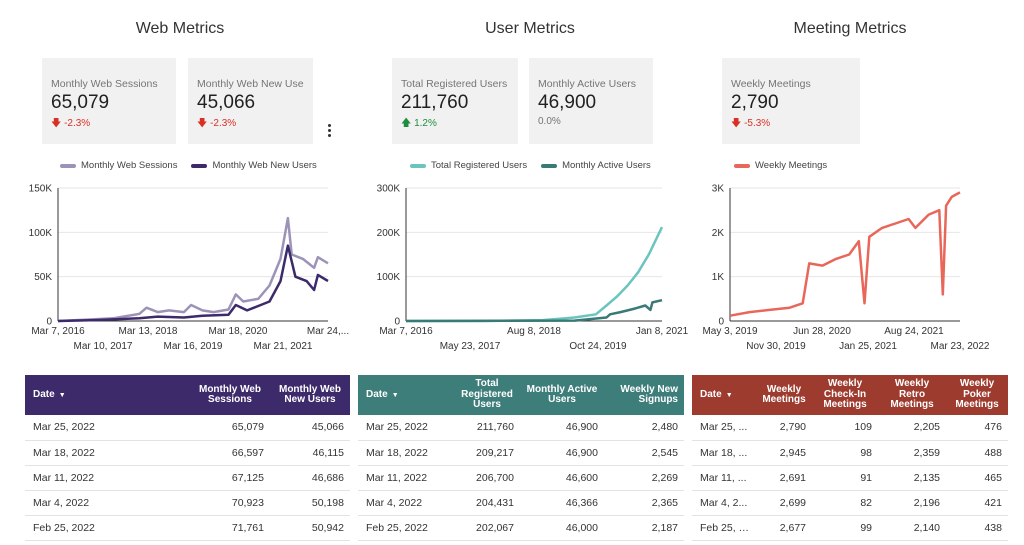 Image resolution: width=1024 pixels, height=545 pixels. I want to click on user-metrics-title: User Metrics, so click(530, 28).